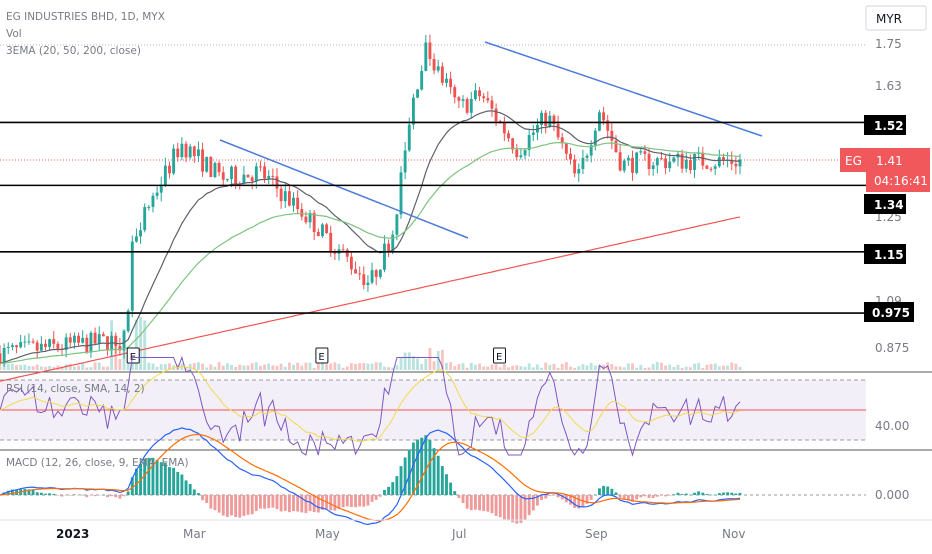 The height and width of the screenshot is (554, 932). Describe the element at coordinates (370, 476) in the screenshot. I see `macd-line` at that location.